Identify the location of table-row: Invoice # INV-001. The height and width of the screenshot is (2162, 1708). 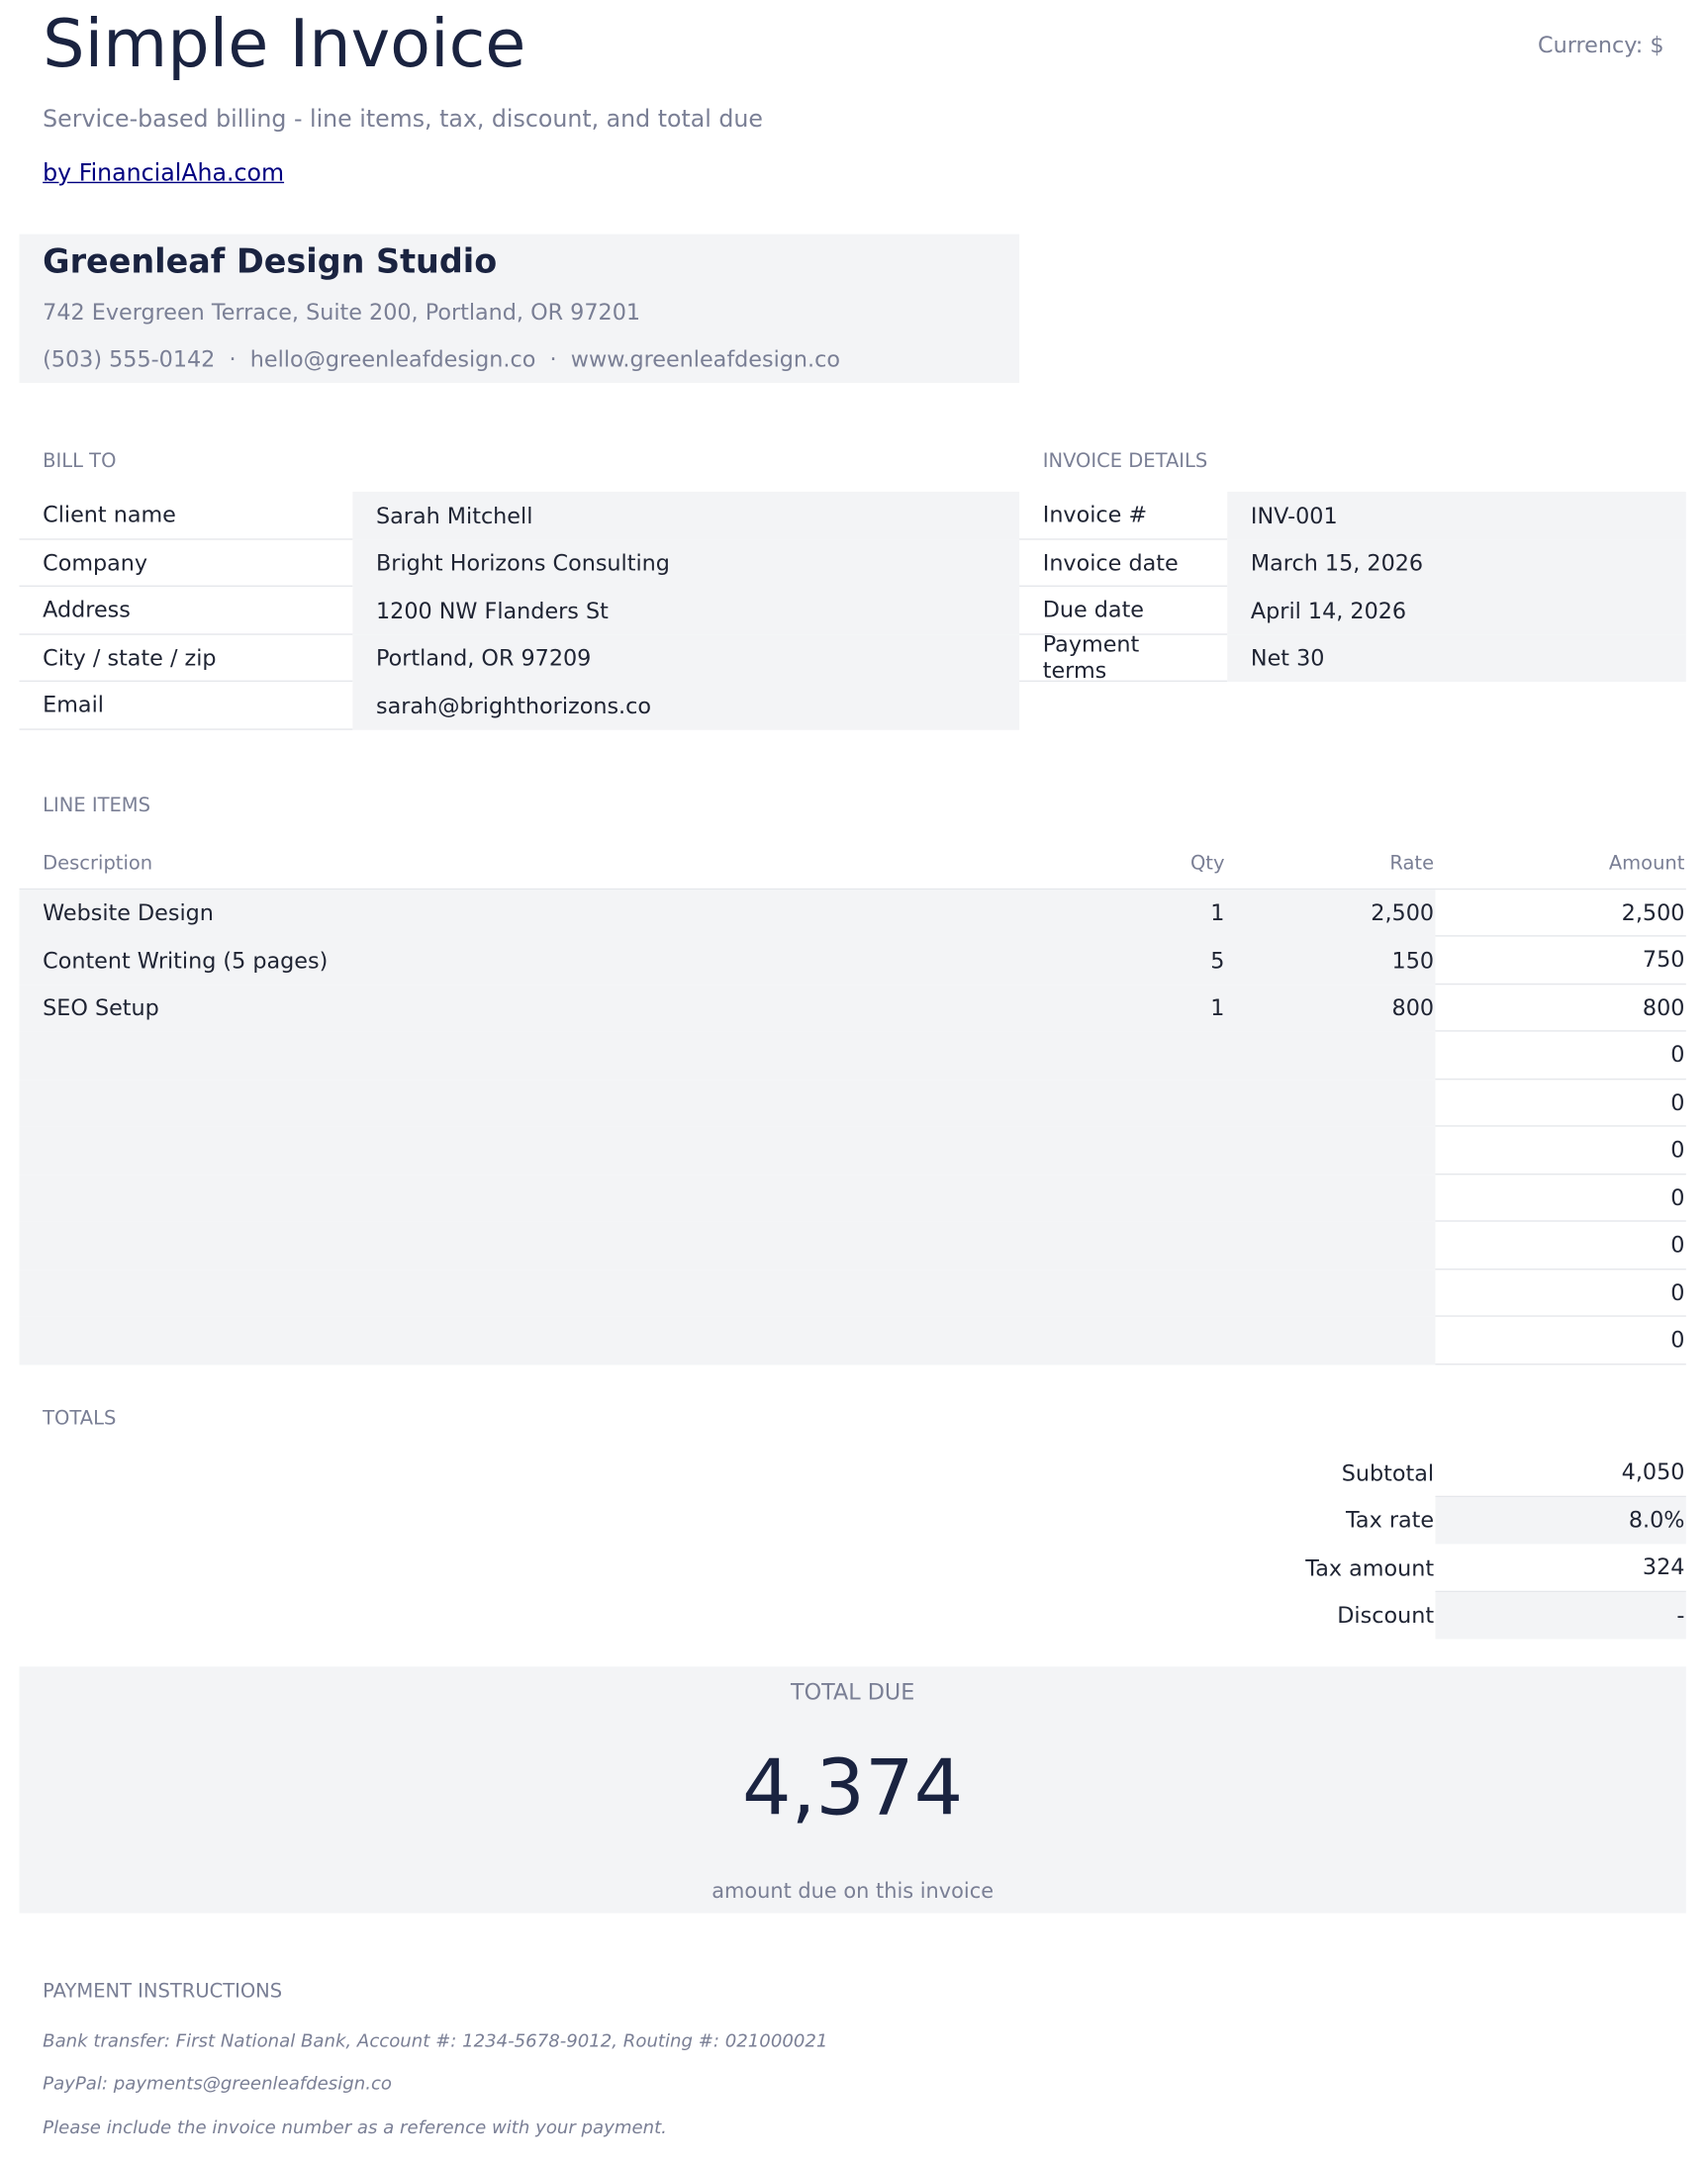
(1352, 515).